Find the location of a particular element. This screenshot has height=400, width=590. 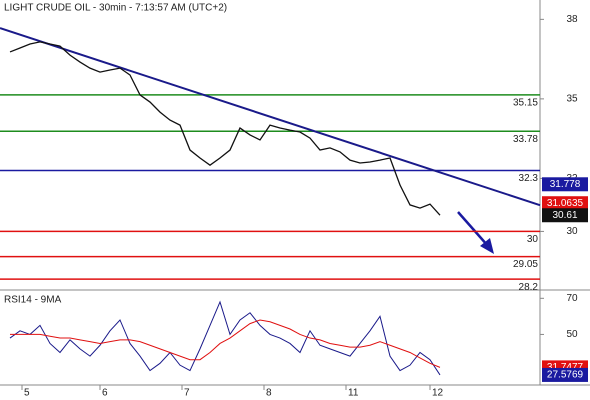

rsi-title: RSI14 - 9MA is located at coordinates (33, 300).